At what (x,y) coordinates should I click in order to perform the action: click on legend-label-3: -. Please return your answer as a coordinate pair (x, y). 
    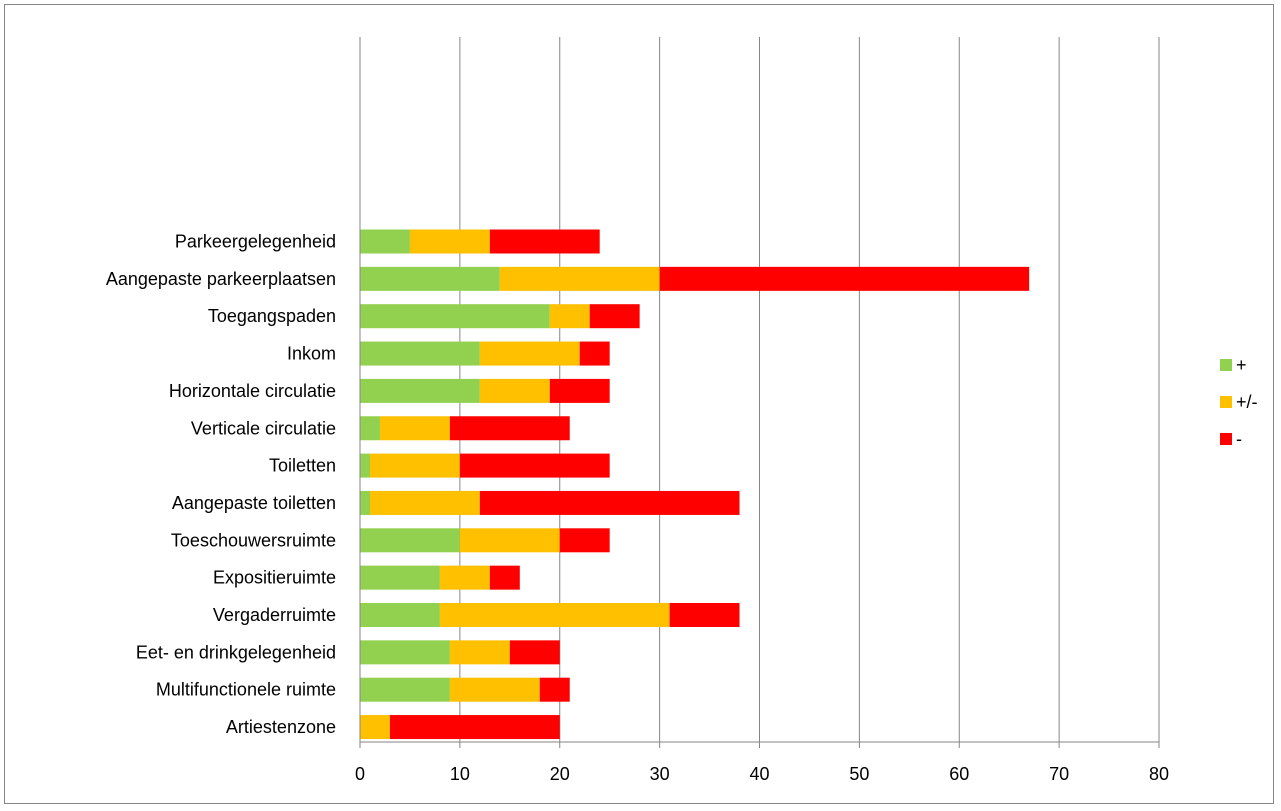
    Looking at the image, I should click on (1239, 439).